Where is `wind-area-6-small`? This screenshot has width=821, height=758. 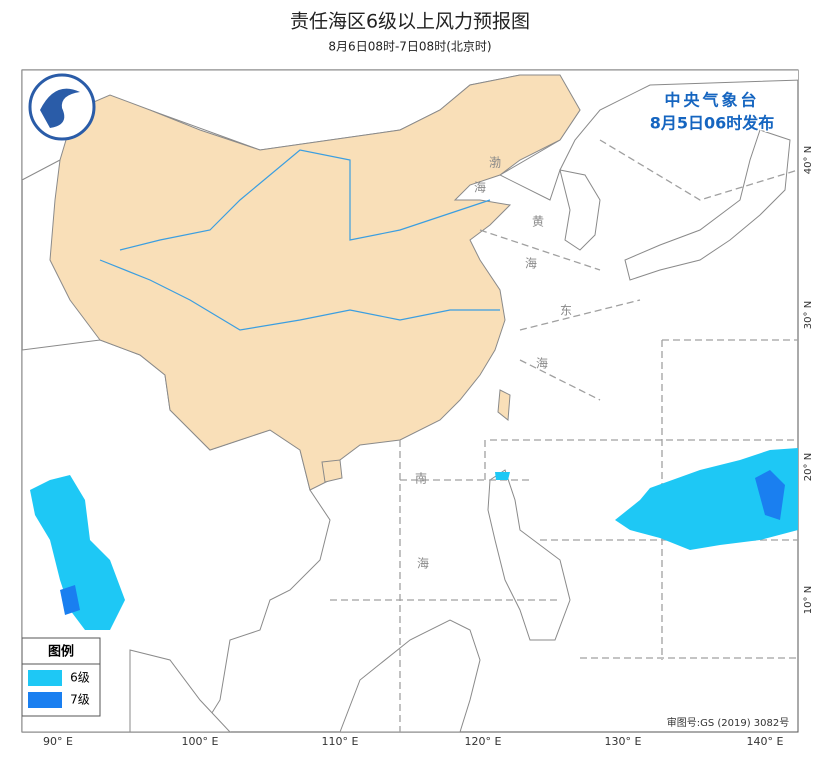
wind-area-6-small is located at coordinates (502, 476).